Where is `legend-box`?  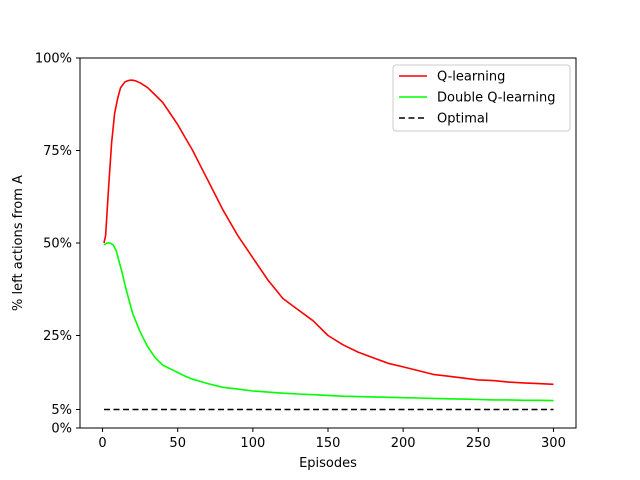 legend-box is located at coordinates (481, 98).